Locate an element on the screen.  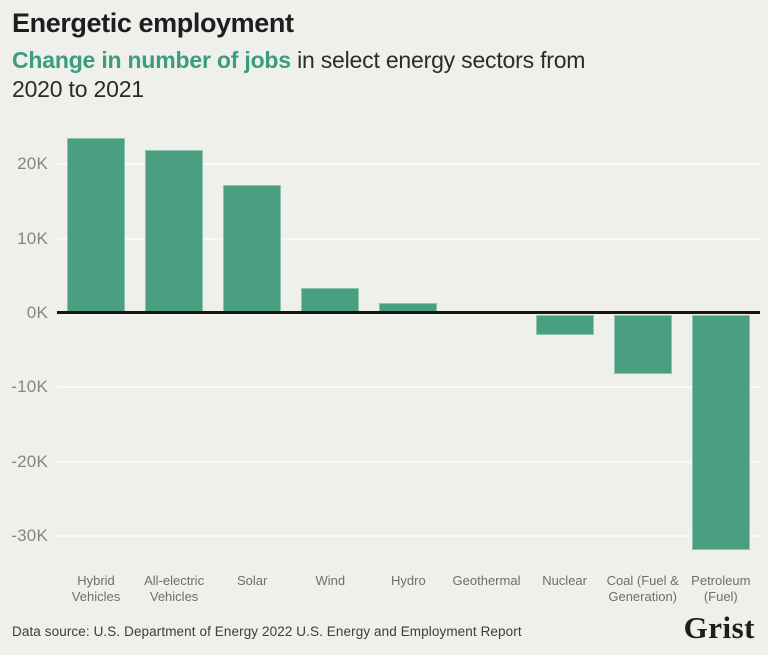
subtitle-line2: 2020 to 2021 is located at coordinates (78, 89).